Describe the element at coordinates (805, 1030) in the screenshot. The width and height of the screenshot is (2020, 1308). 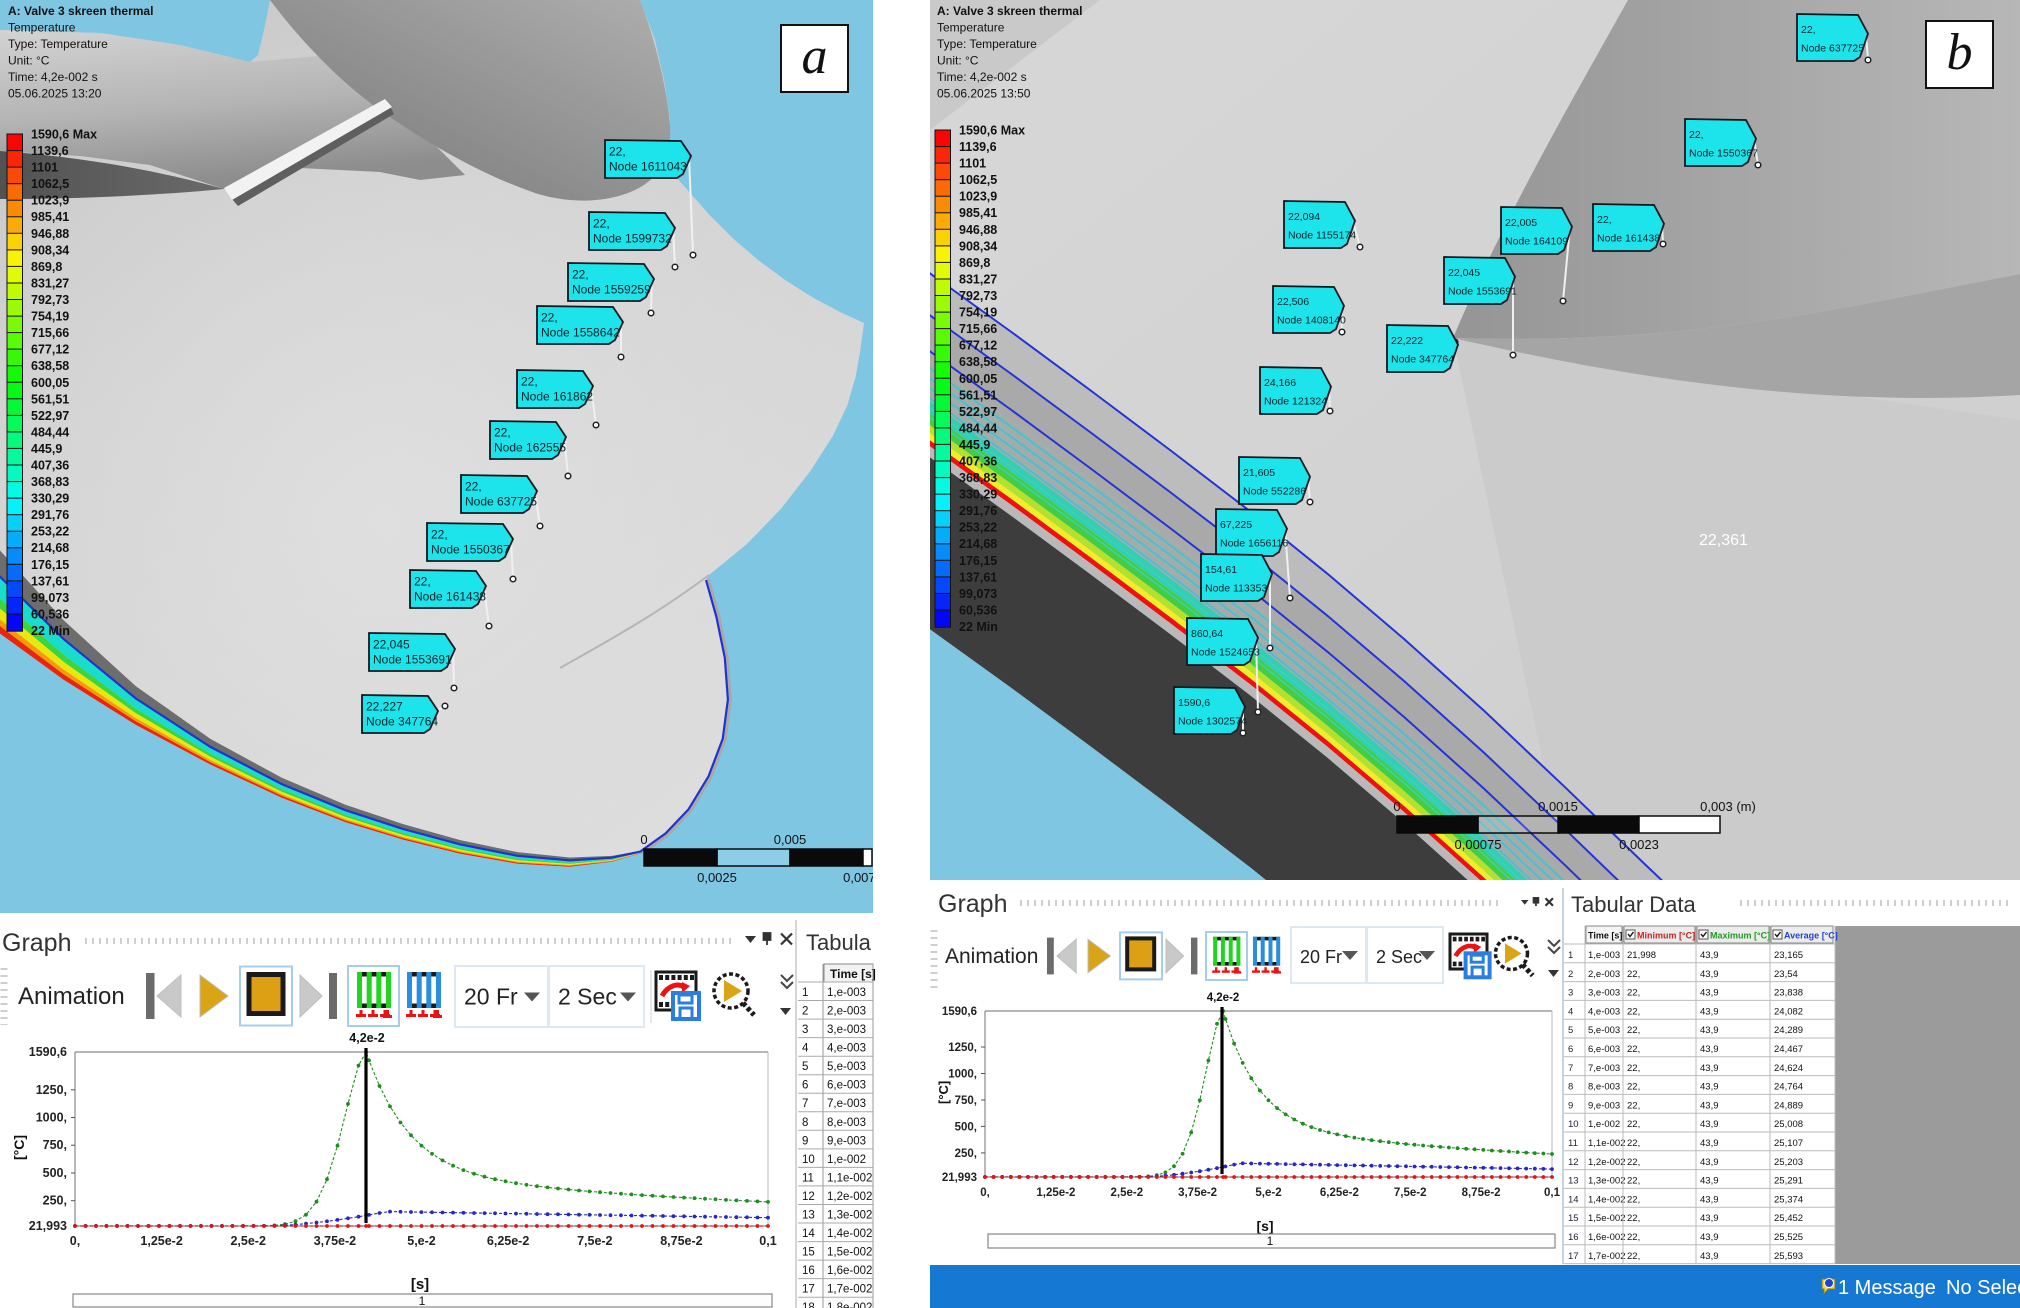
I see `svg-text: 3` at that location.